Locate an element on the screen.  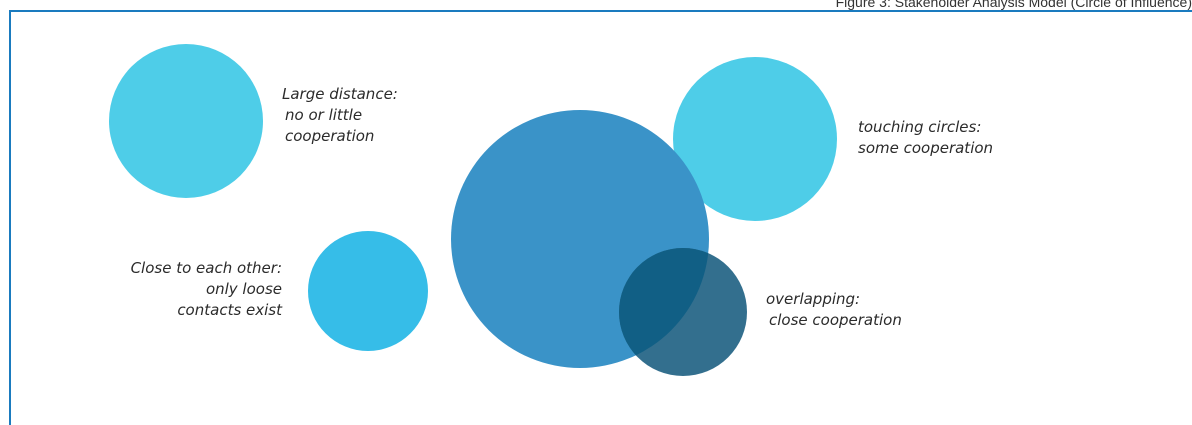
close-line3: contacts exist is located at coordinates (229, 310).